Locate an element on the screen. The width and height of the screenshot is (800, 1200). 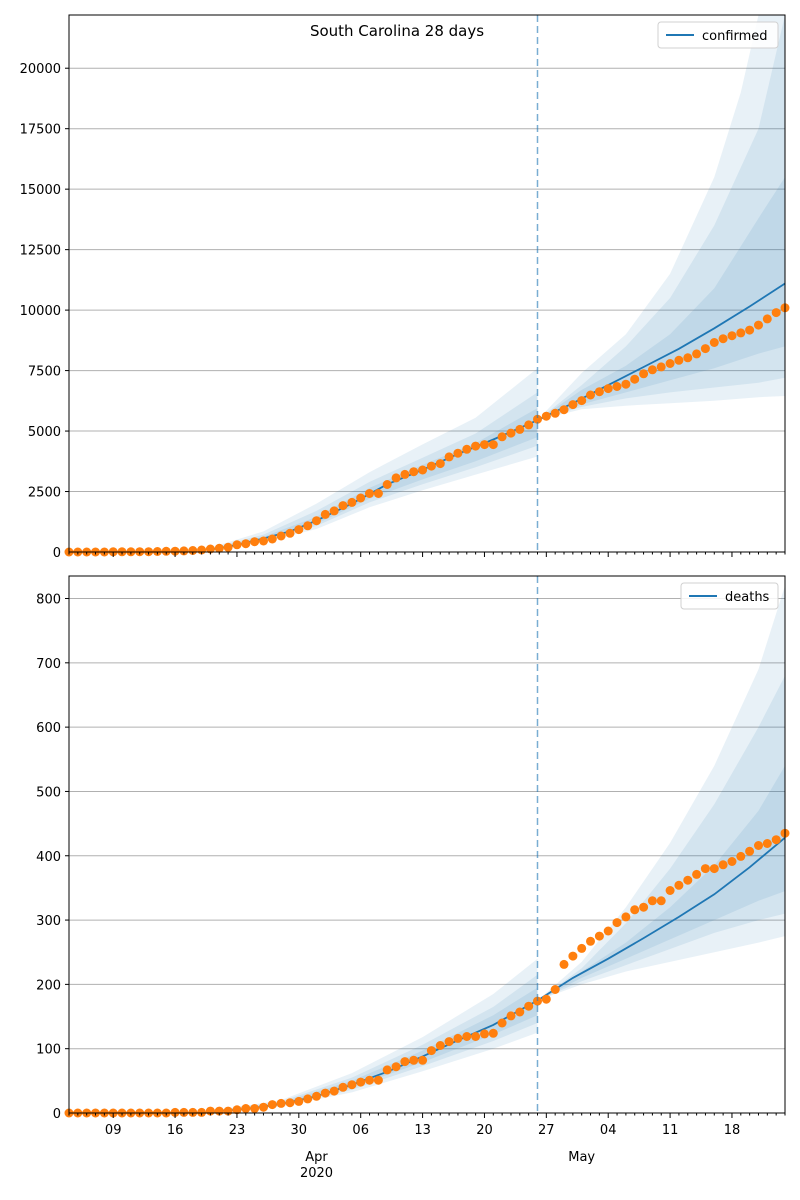
y-tick-label: 300 is located at coordinates (48, 921).